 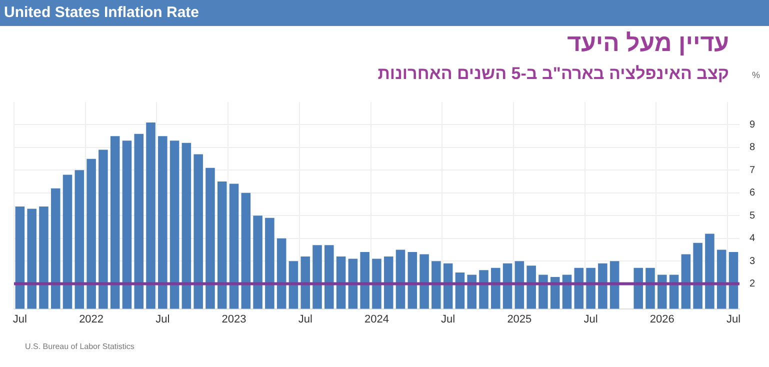 What do you see at coordinates (91, 319) in the screenshot?
I see `x-tick-label: 2022` at bounding box center [91, 319].